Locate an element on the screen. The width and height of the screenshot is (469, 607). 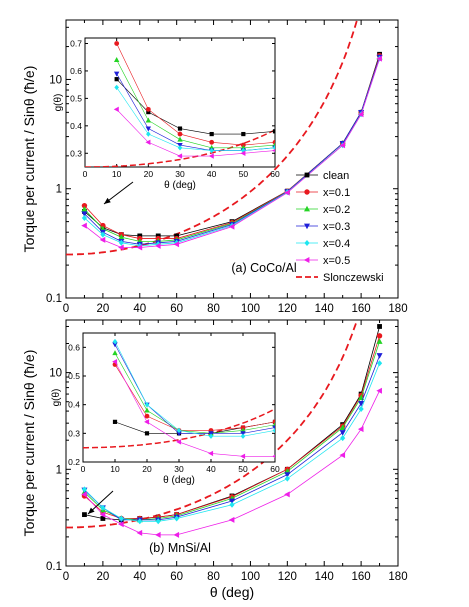
legend-entry-x-0-4: x=0.4 is located at coordinates (323, 244).